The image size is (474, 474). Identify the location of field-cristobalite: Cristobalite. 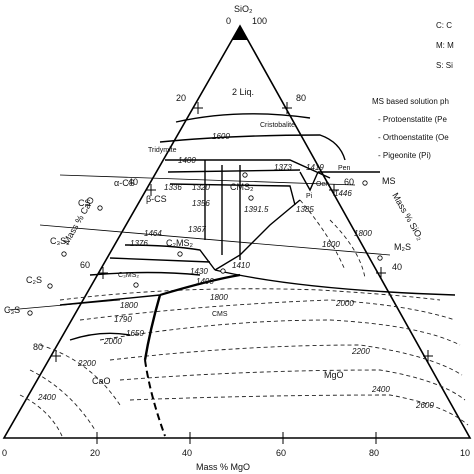
(277, 125).